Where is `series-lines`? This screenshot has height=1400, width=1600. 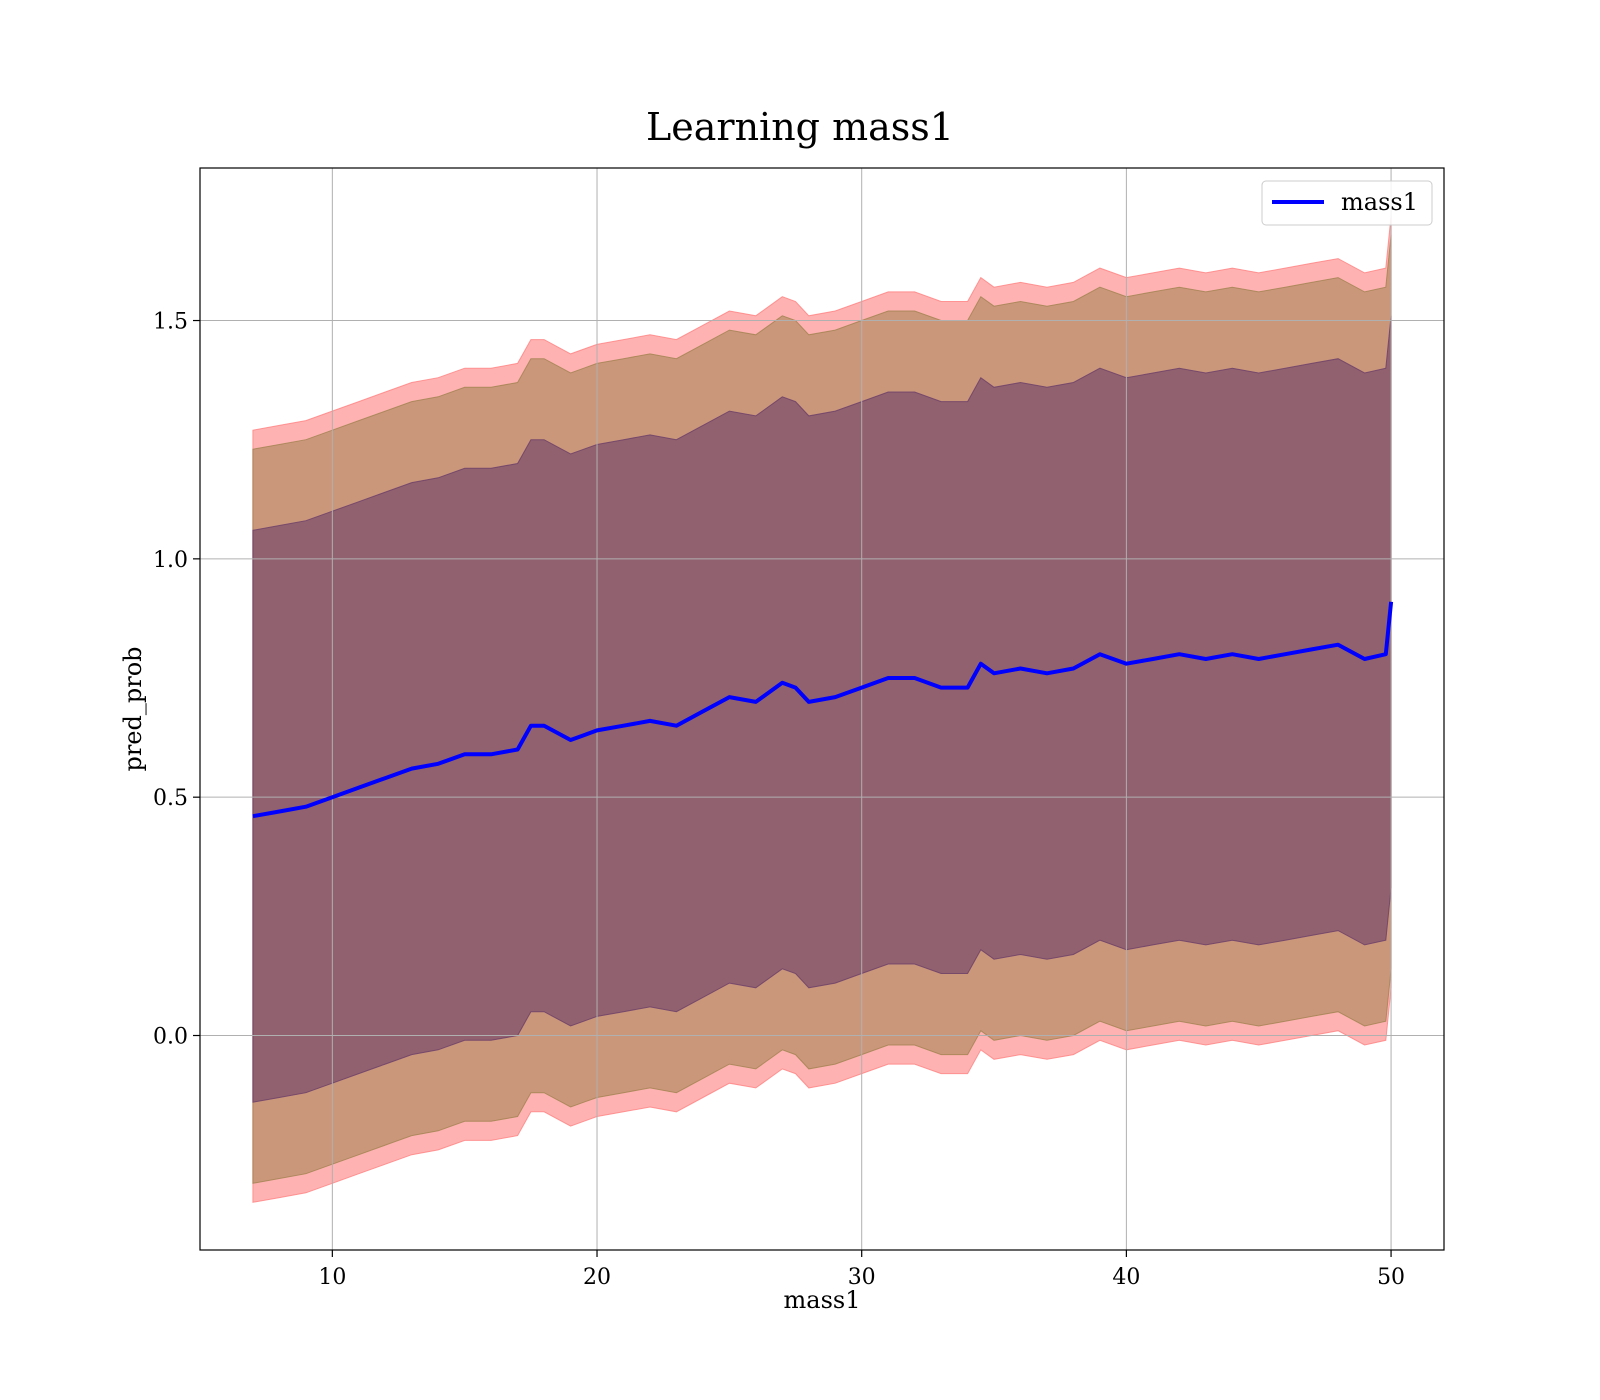
series-lines is located at coordinates (823, 710).